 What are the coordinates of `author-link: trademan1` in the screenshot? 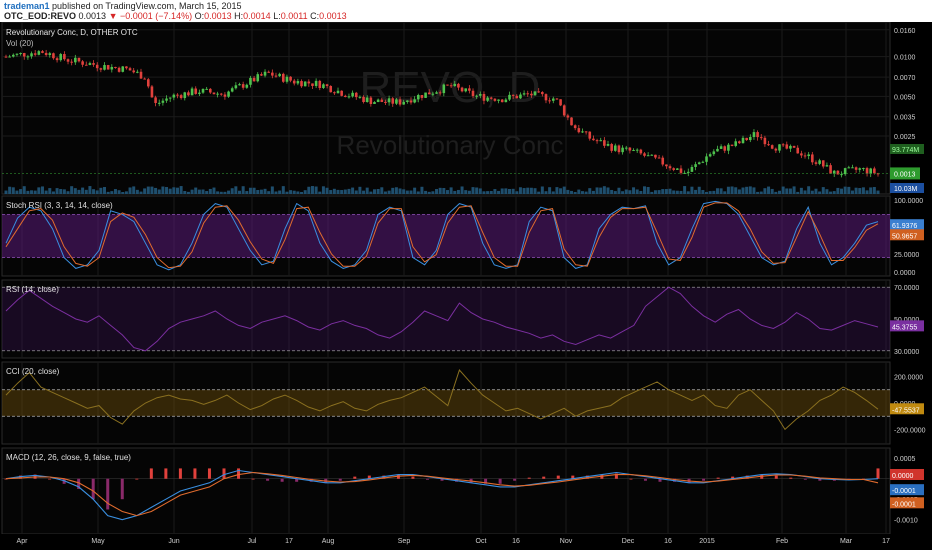 It's located at (27, 6).